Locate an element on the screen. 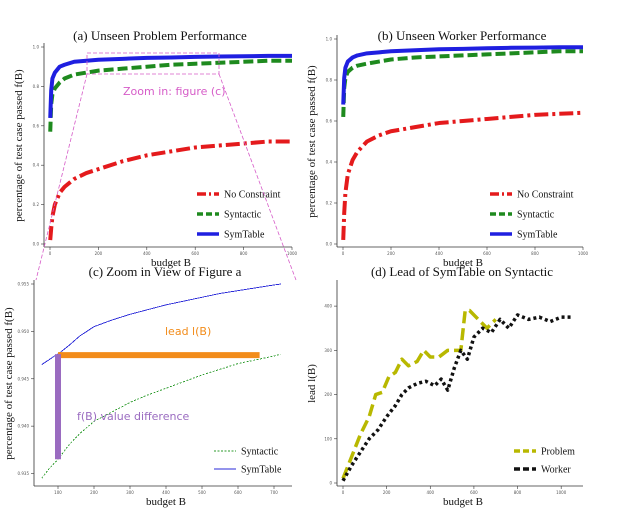 The height and width of the screenshot is (520, 623). lead-label: lead l(B) is located at coordinates (188, 331).